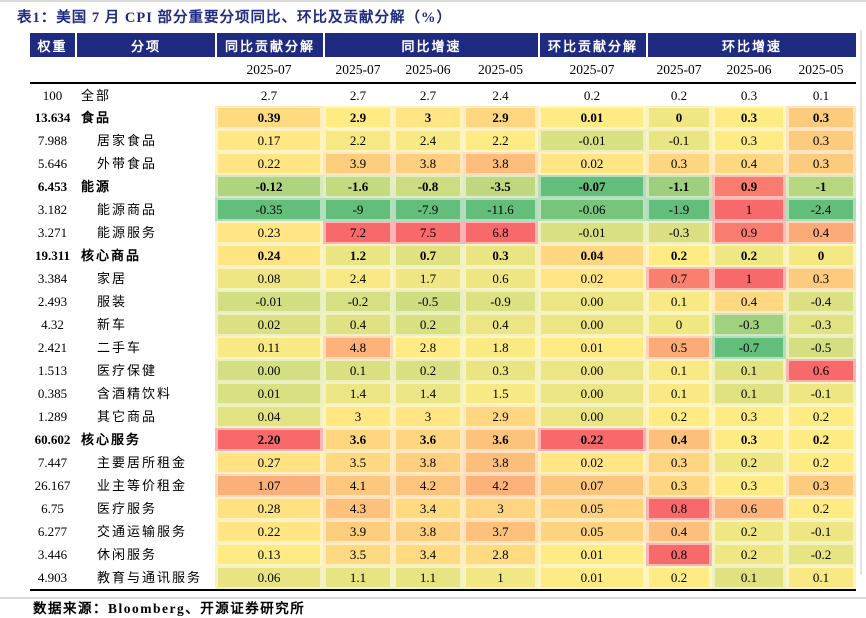 The width and height of the screenshot is (866, 618). Describe the element at coordinates (269, 439) in the screenshot. I see `value-cell: 2.20` at that location.